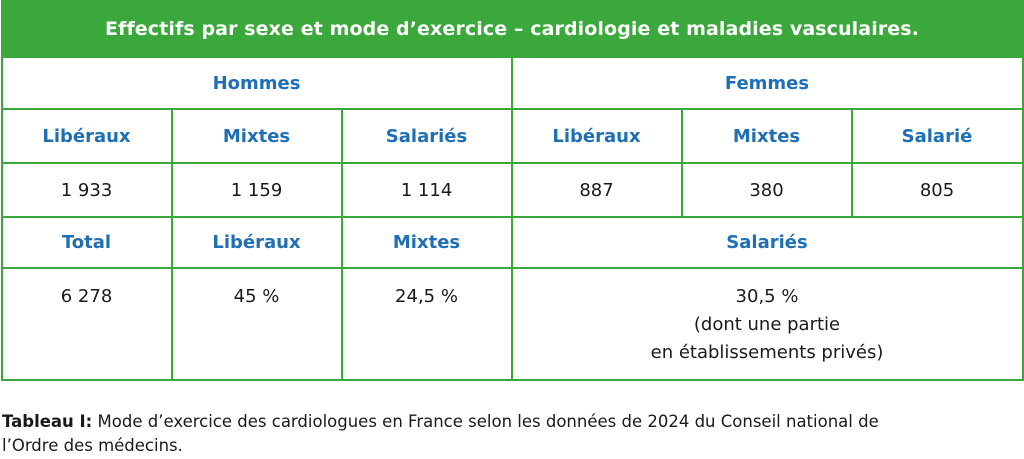 This screenshot has width=1024, height=459. I want to click on summary-salaries-note-2: en établissements privés), so click(767, 352).